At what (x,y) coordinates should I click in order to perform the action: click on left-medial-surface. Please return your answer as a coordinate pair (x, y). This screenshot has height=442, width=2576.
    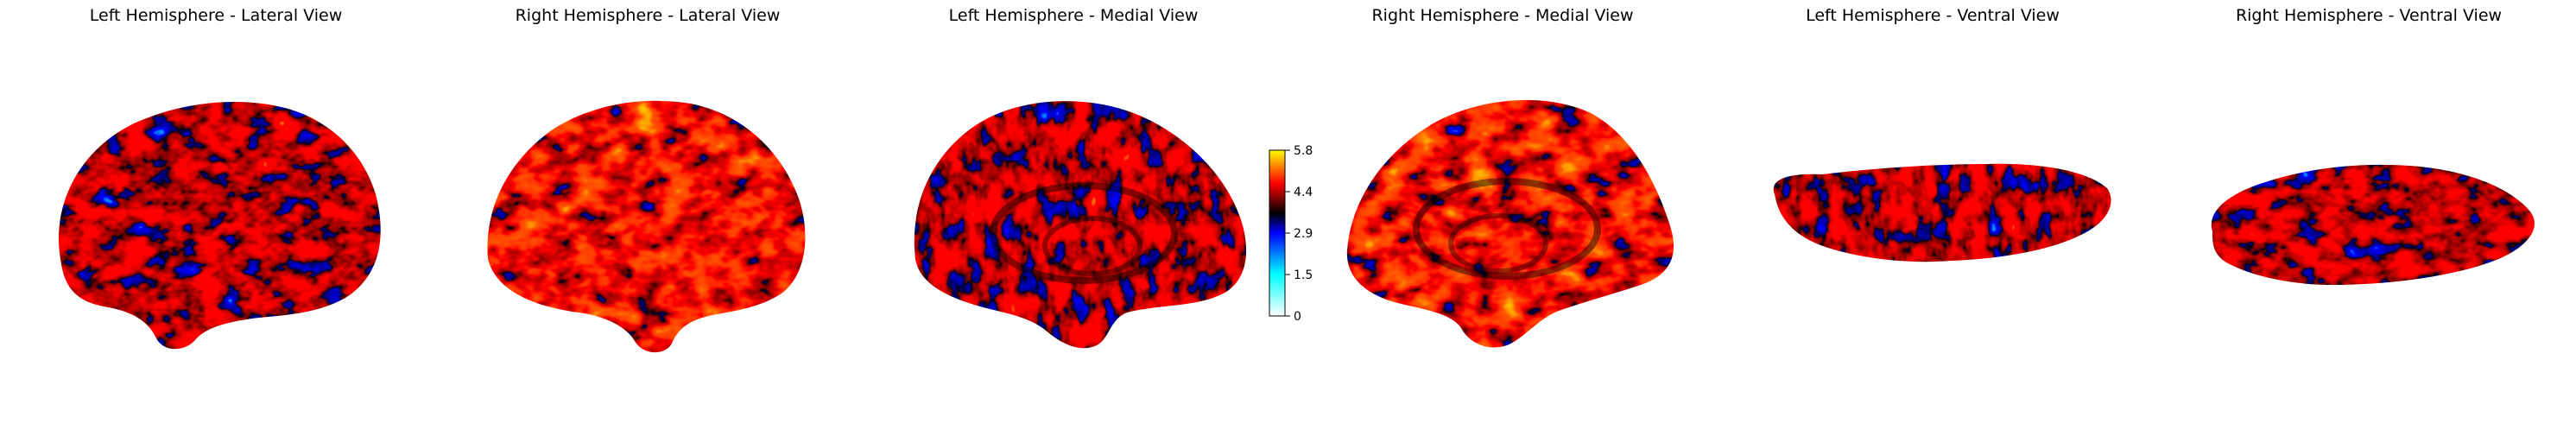
    Looking at the image, I should click on (1080, 225).